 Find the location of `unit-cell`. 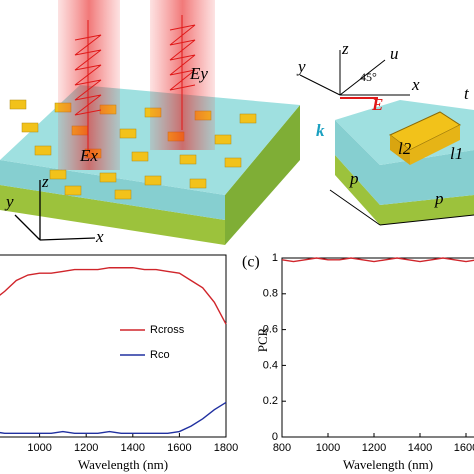

unit-cell is located at coordinates (386, 138).